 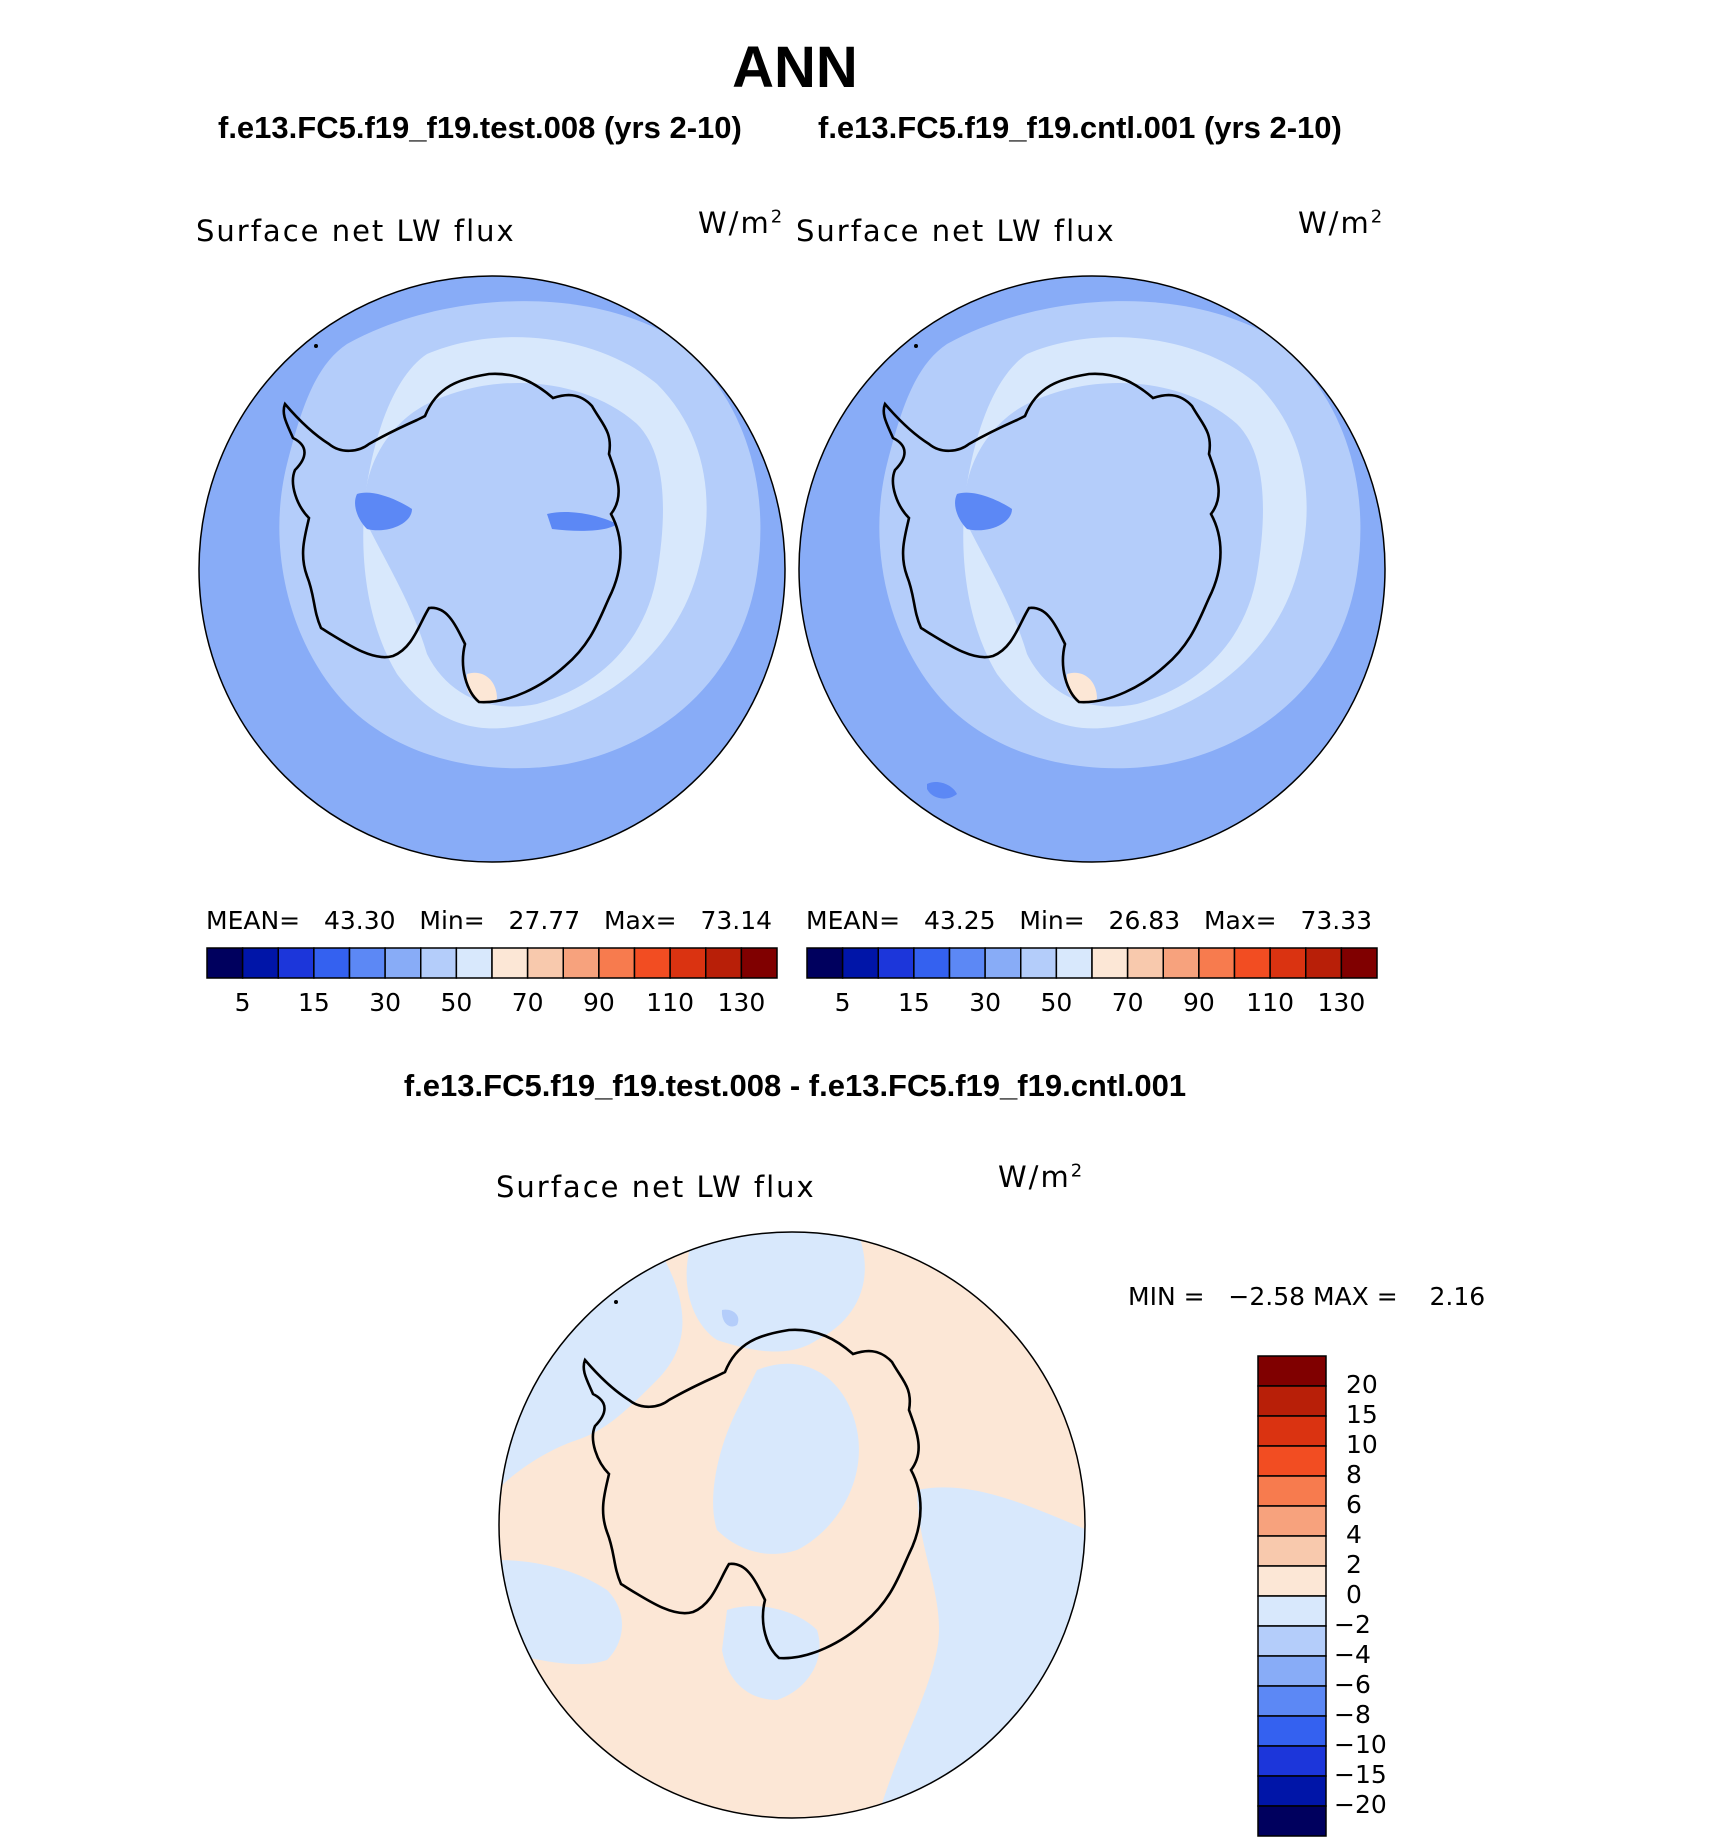 I want to click on units-label-cntl: W/m2, so click(x=1341, y=223).